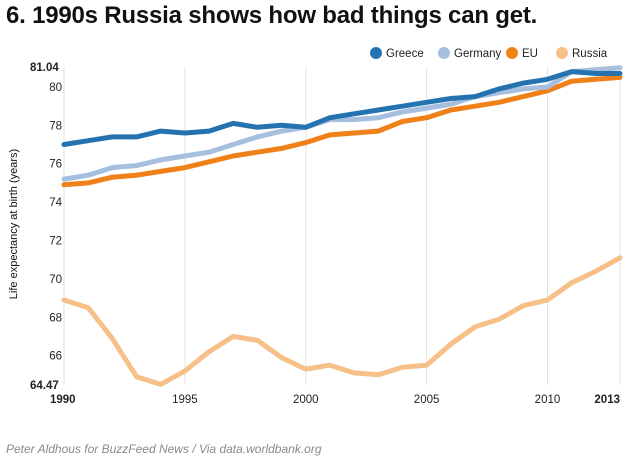  I want to click on x-axis-ticks: 1990 1995 2000 2005 2010 2013, so click(335, 400).